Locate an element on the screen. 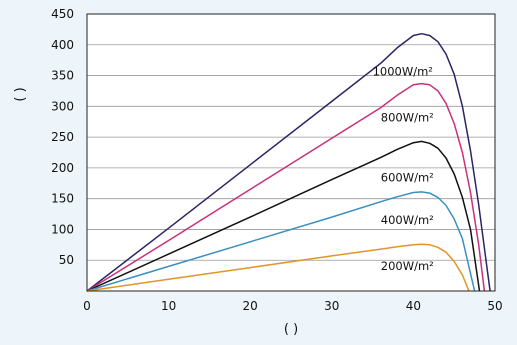 This screenshot has height=345, width=517. y-tick-label: 400 is located at coordinates (62, 45).